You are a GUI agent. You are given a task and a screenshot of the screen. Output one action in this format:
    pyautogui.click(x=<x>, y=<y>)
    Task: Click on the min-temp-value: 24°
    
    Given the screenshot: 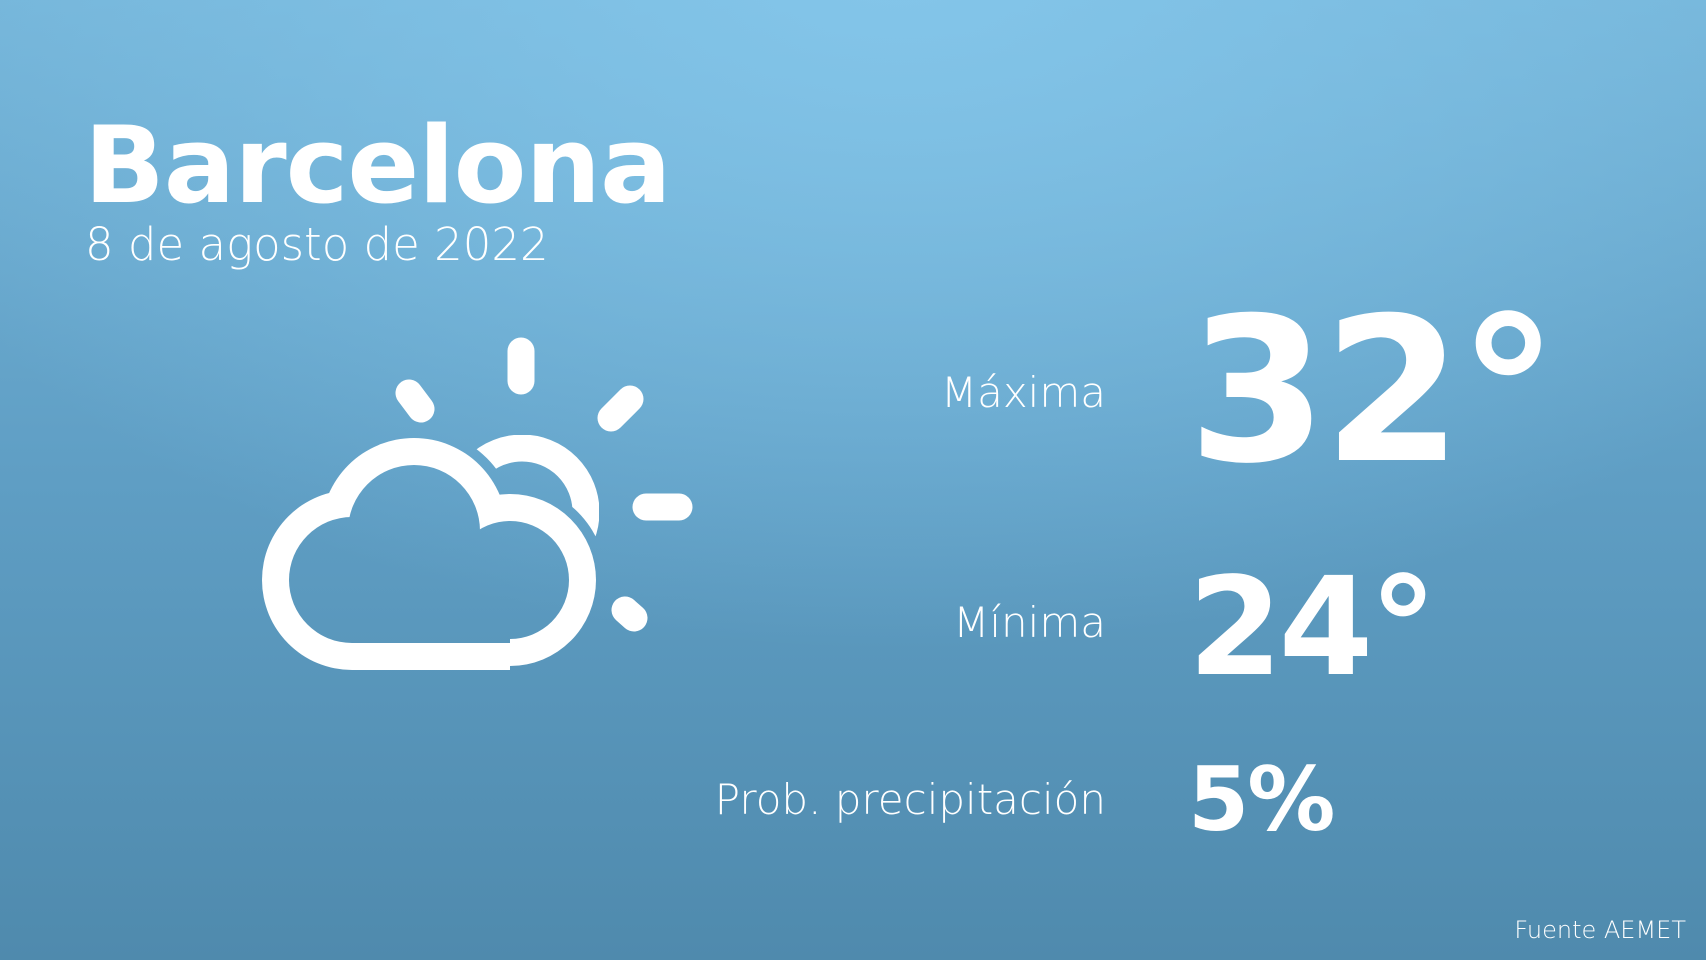 What is the action you would take?
    pyautogui.click(x=1312, y=628)
    